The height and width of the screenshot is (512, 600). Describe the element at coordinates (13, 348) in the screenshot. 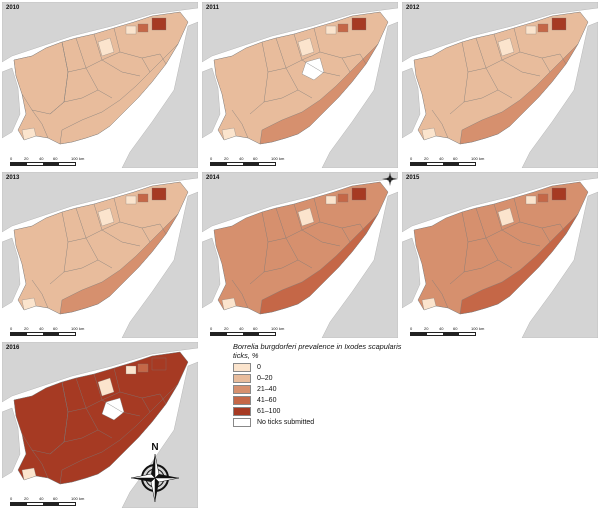

I see `year-label: 2016` at that location.